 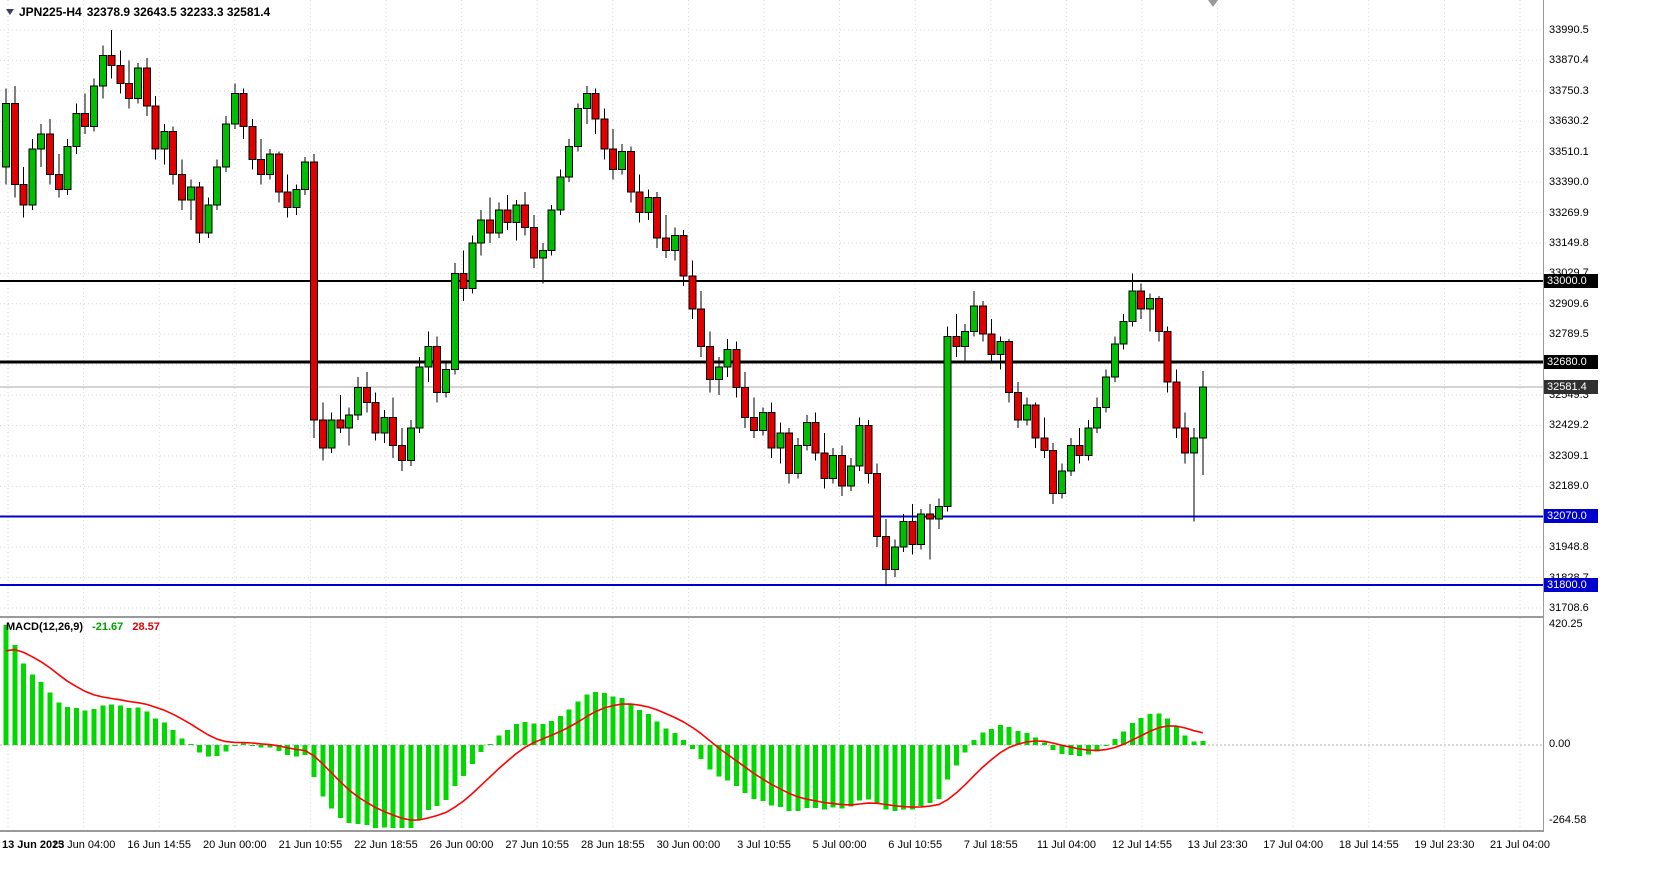 I want to click on symbol-dropdown-icon, so click(x=10, y=12).